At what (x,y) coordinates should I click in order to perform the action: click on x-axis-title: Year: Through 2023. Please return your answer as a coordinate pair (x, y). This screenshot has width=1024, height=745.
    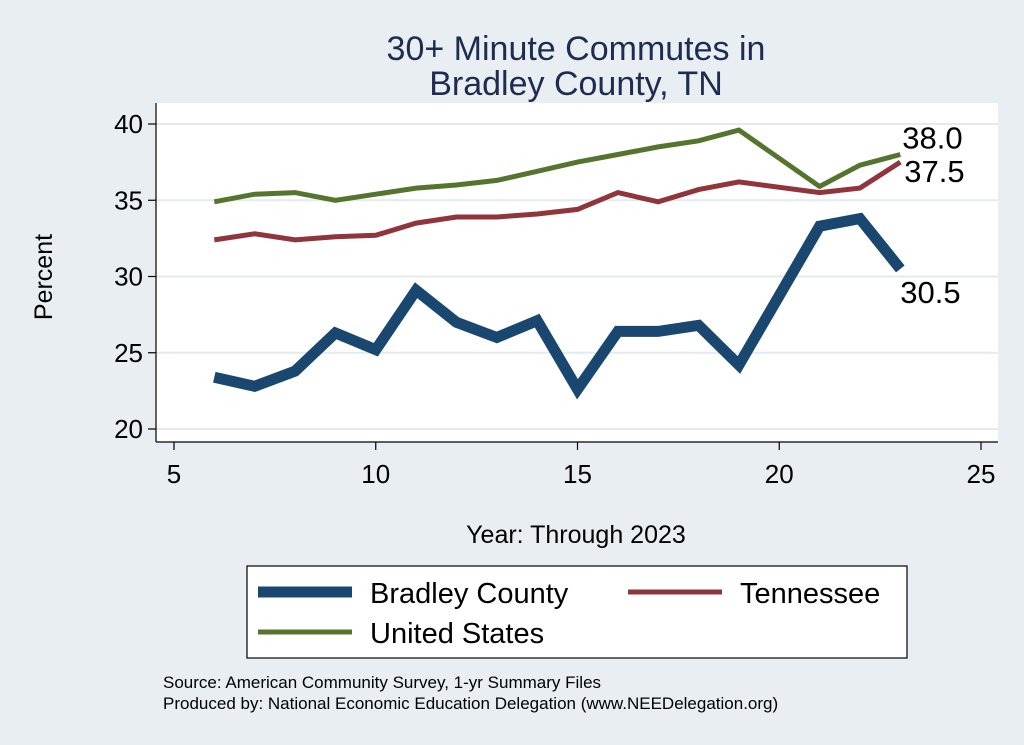
    Looking at the image, I should click on (576, 535).